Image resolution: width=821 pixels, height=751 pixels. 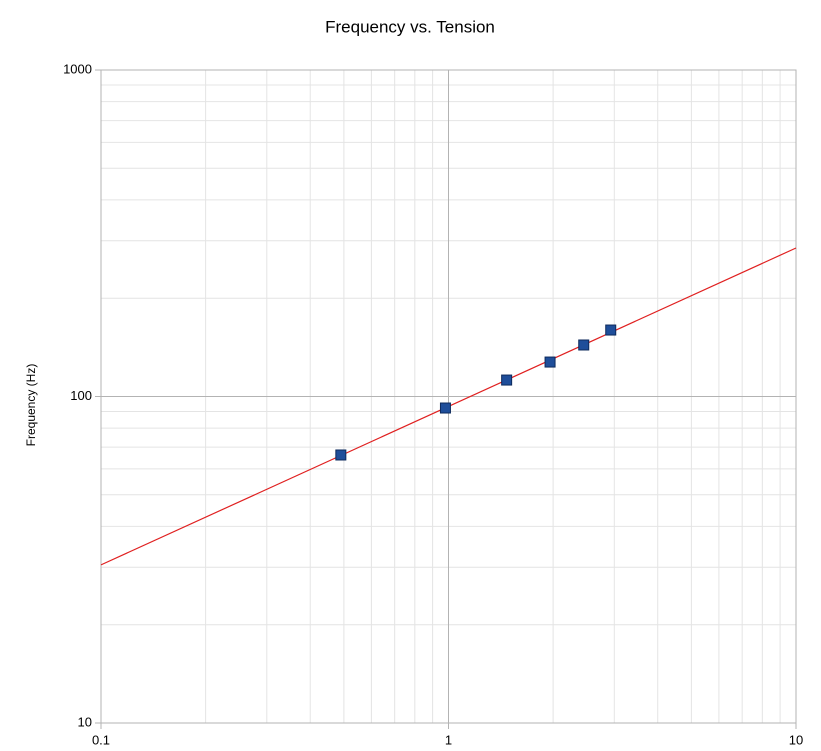 I want to click on x-tick-label: 0.1, so click(x=101, y=739).